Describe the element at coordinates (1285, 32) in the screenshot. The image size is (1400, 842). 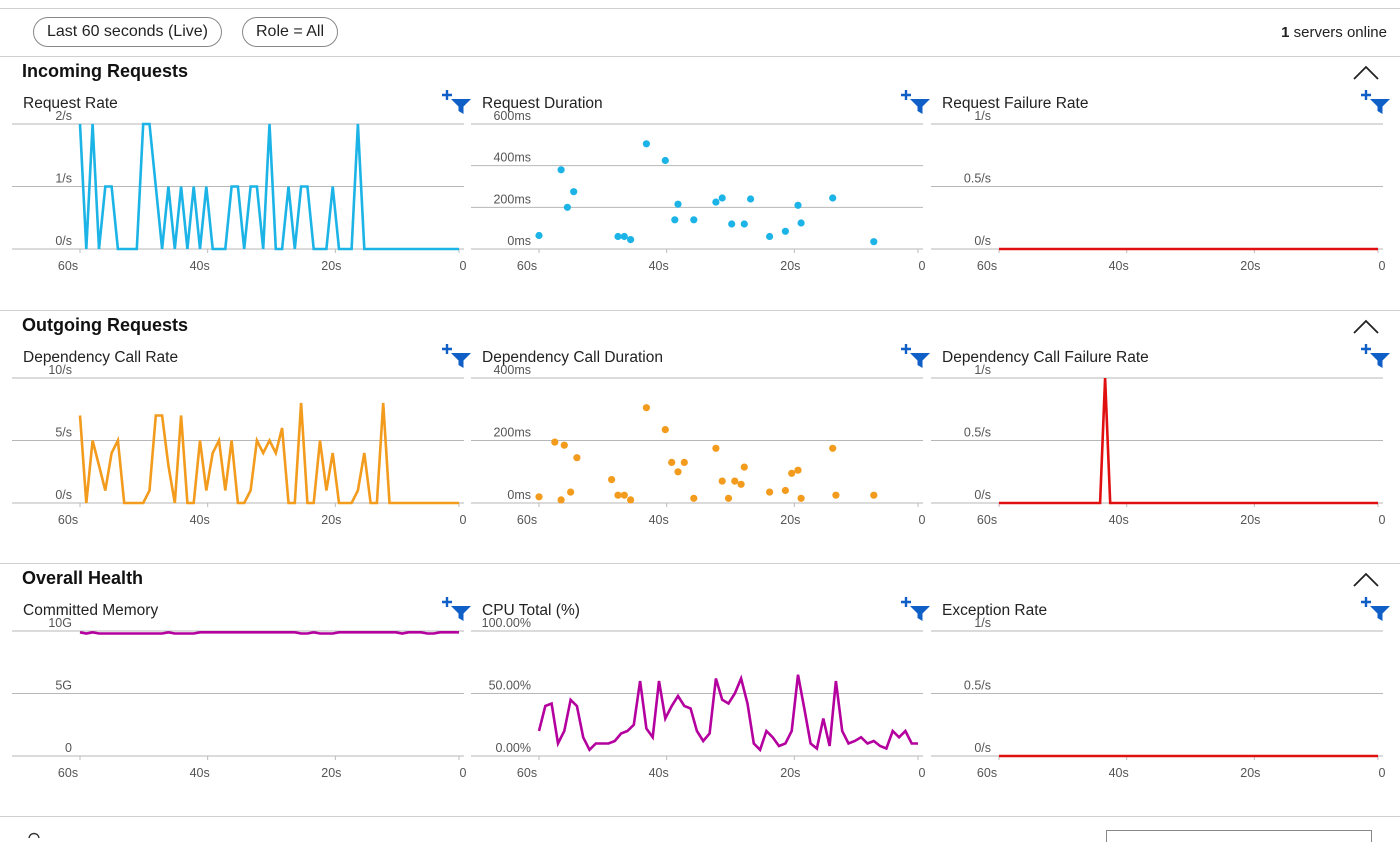
I see `servers-count: 1` at that location.